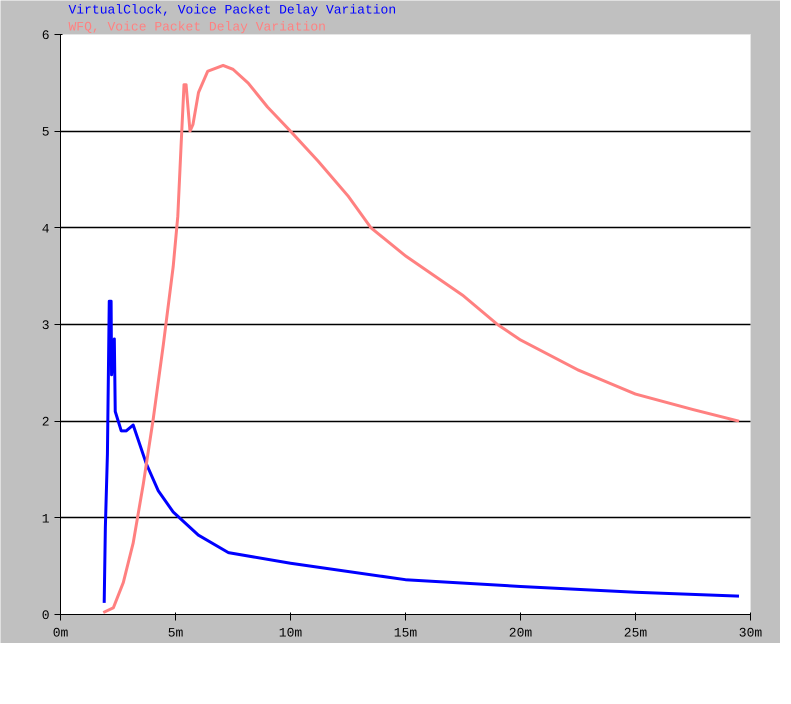 This screenshot has width=791, height=704. Describe the element at coordinates (290, 633) in the screenshot. I see `x-tick-label: 10m` at that location.